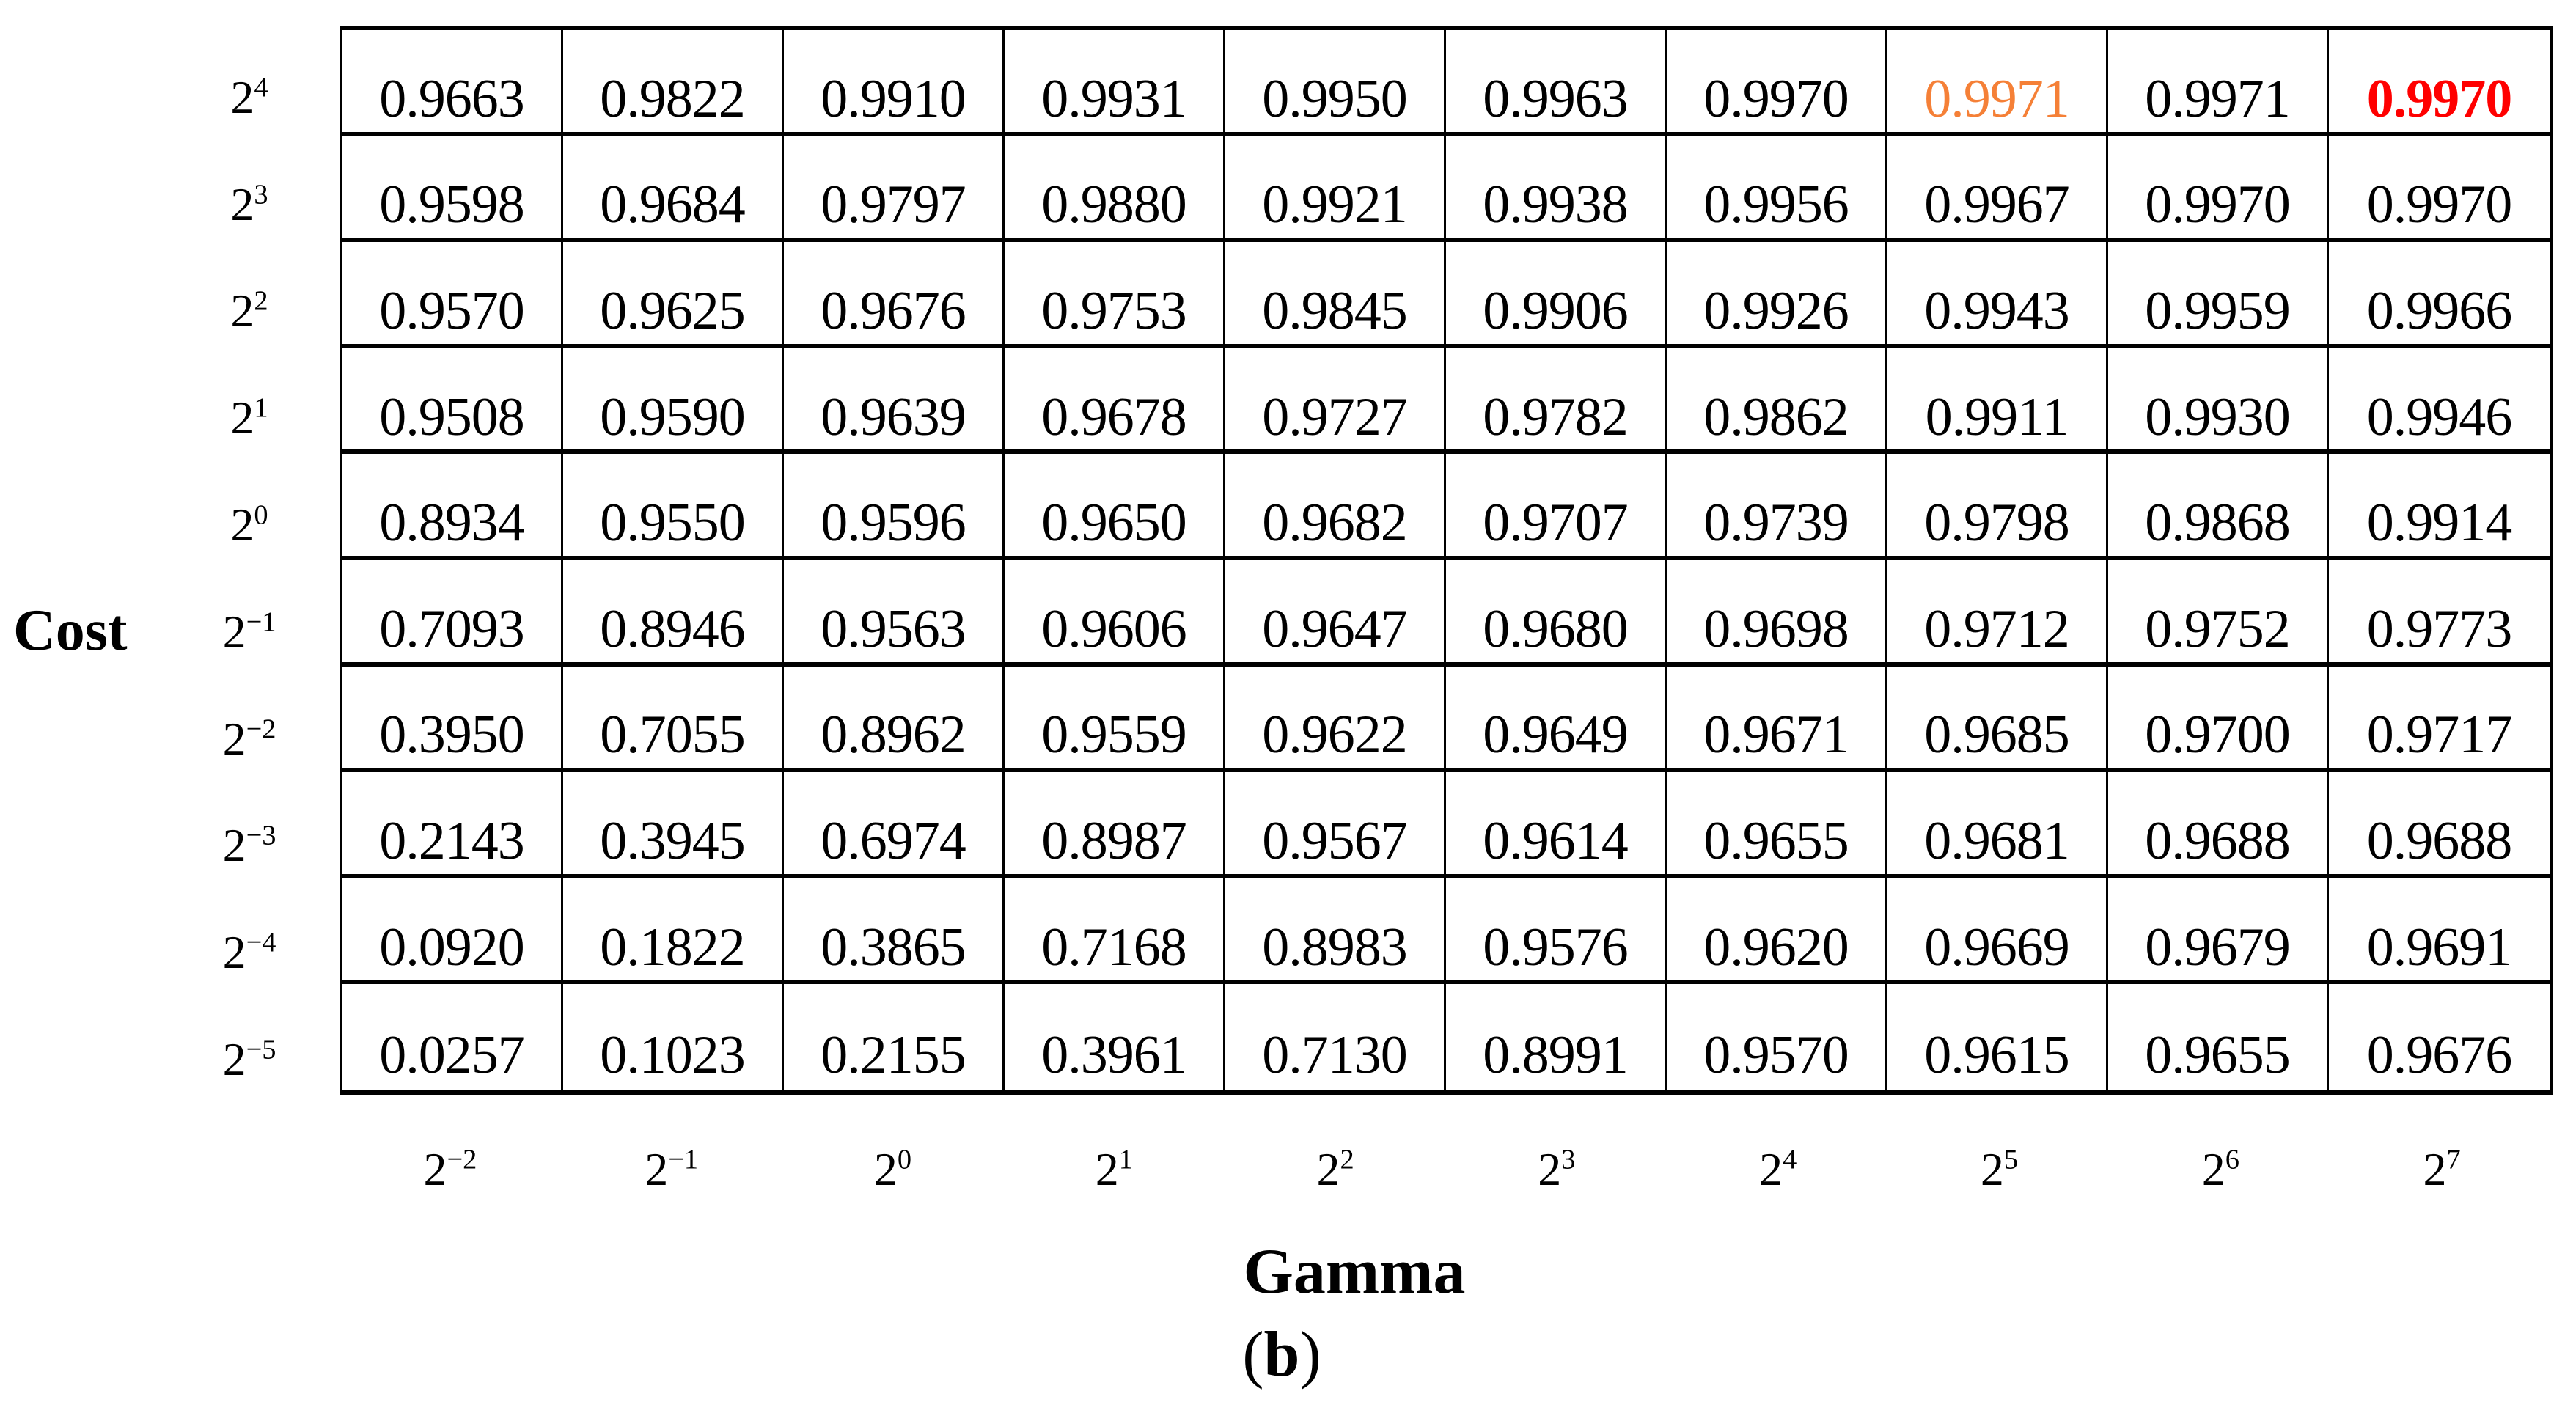  What do you see at coordinates (2440, 83) in the screenshot?
I see `table-cell-r0-c9: 0.9970` at bounding box center [2440, 83].